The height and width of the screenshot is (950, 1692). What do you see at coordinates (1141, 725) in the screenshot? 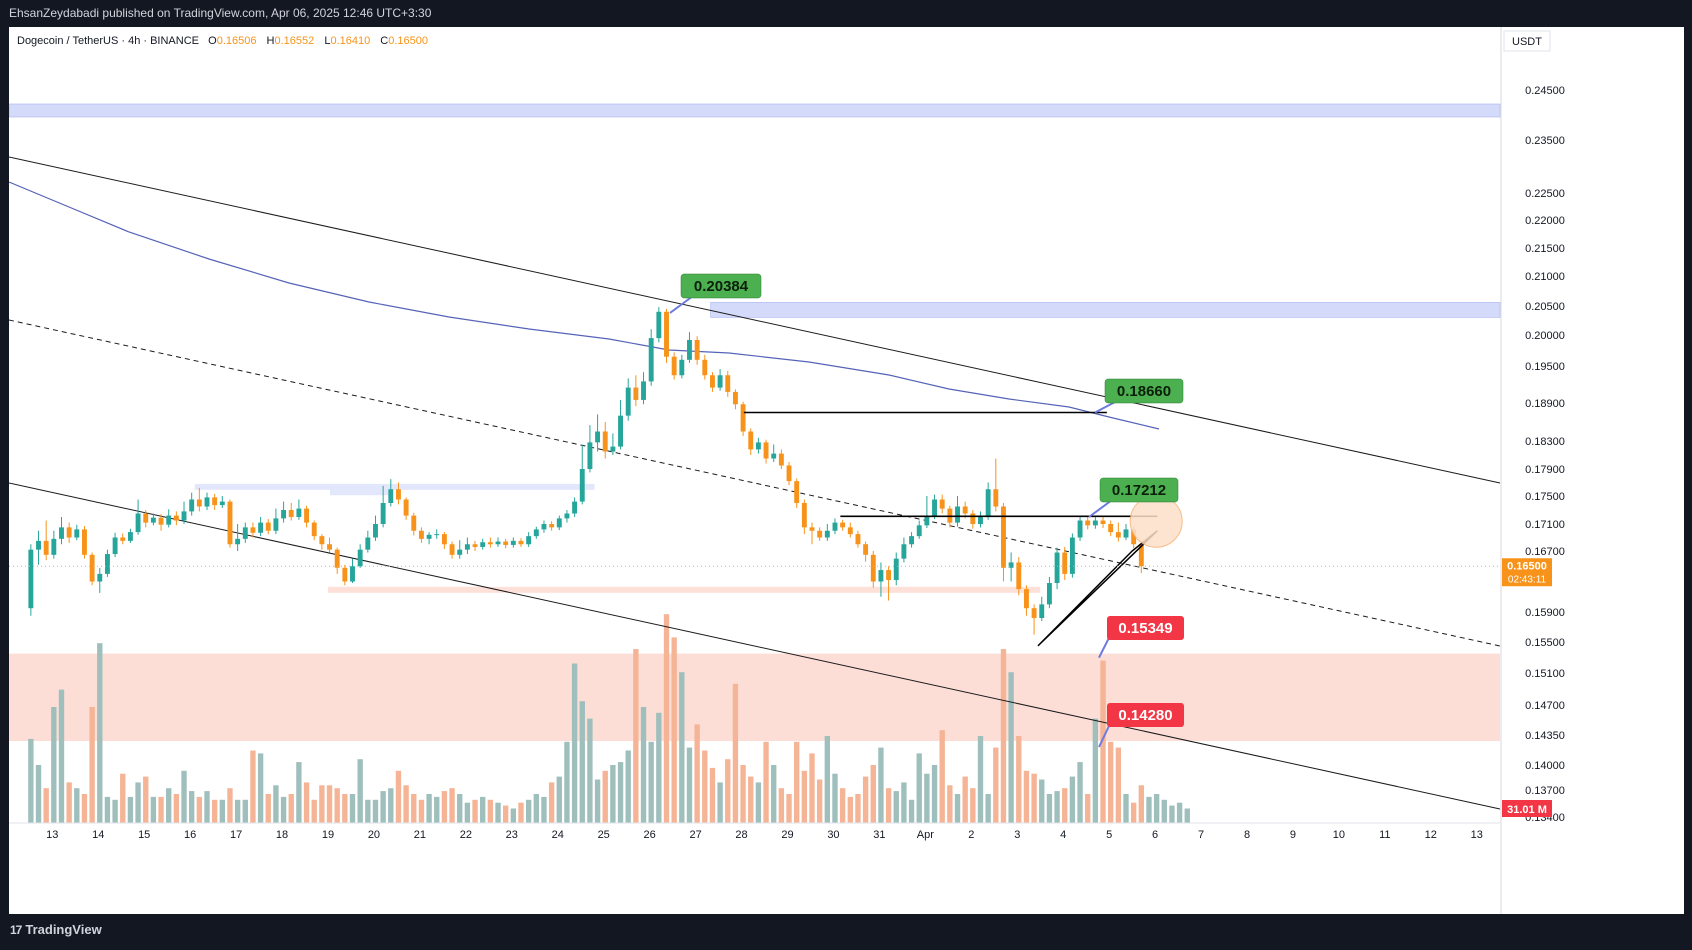
I see `target-label-14280: 0.14280` at bounding box center [1141, 725].